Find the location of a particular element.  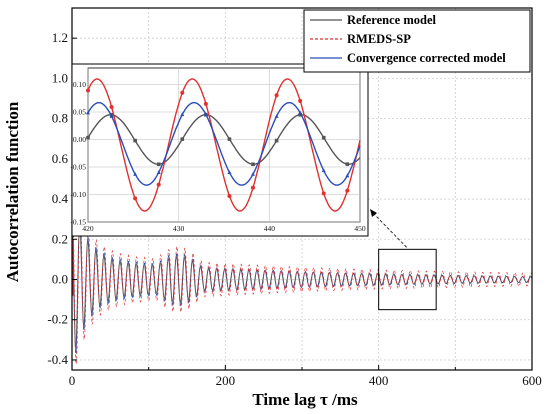

y-tick-label: 1.2 is located at coordinates (60, 37).